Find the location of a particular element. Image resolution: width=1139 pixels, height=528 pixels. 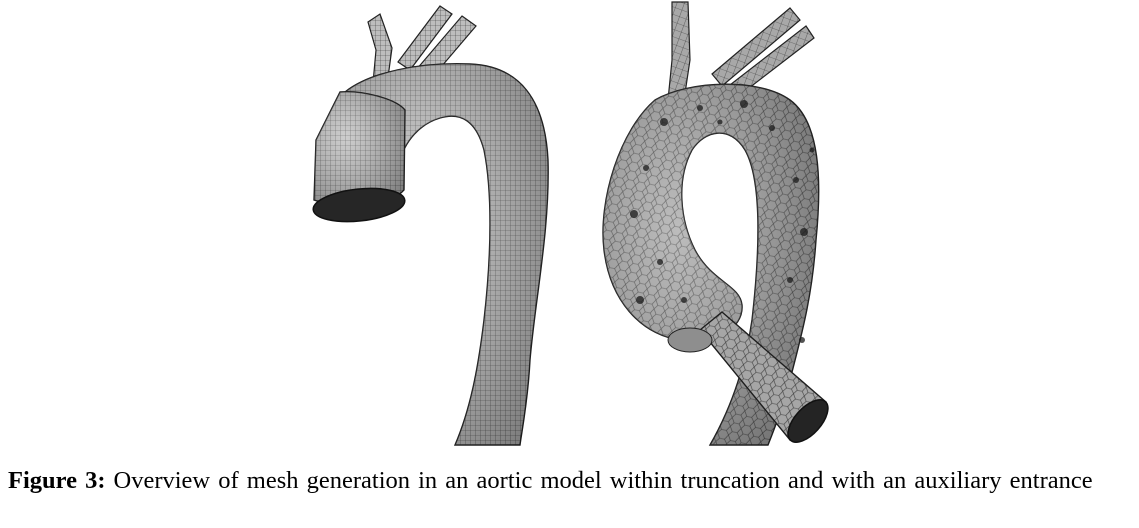

mesh-refinement-spots is located at coordinates (722, 221).